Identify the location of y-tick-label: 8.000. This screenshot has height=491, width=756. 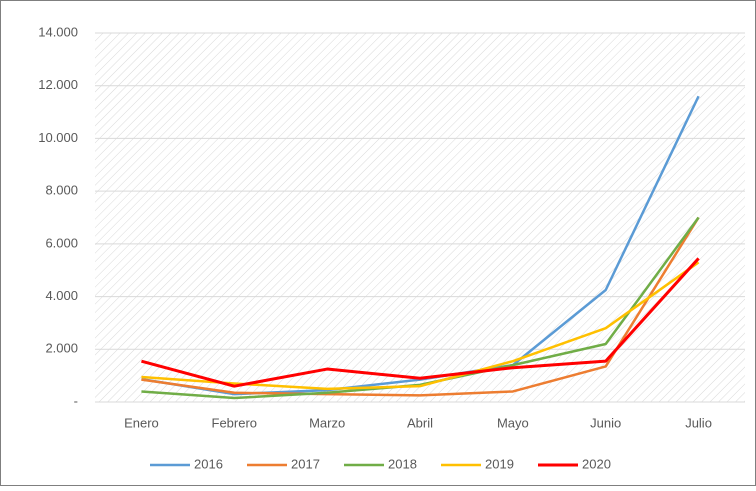
(61, 190).